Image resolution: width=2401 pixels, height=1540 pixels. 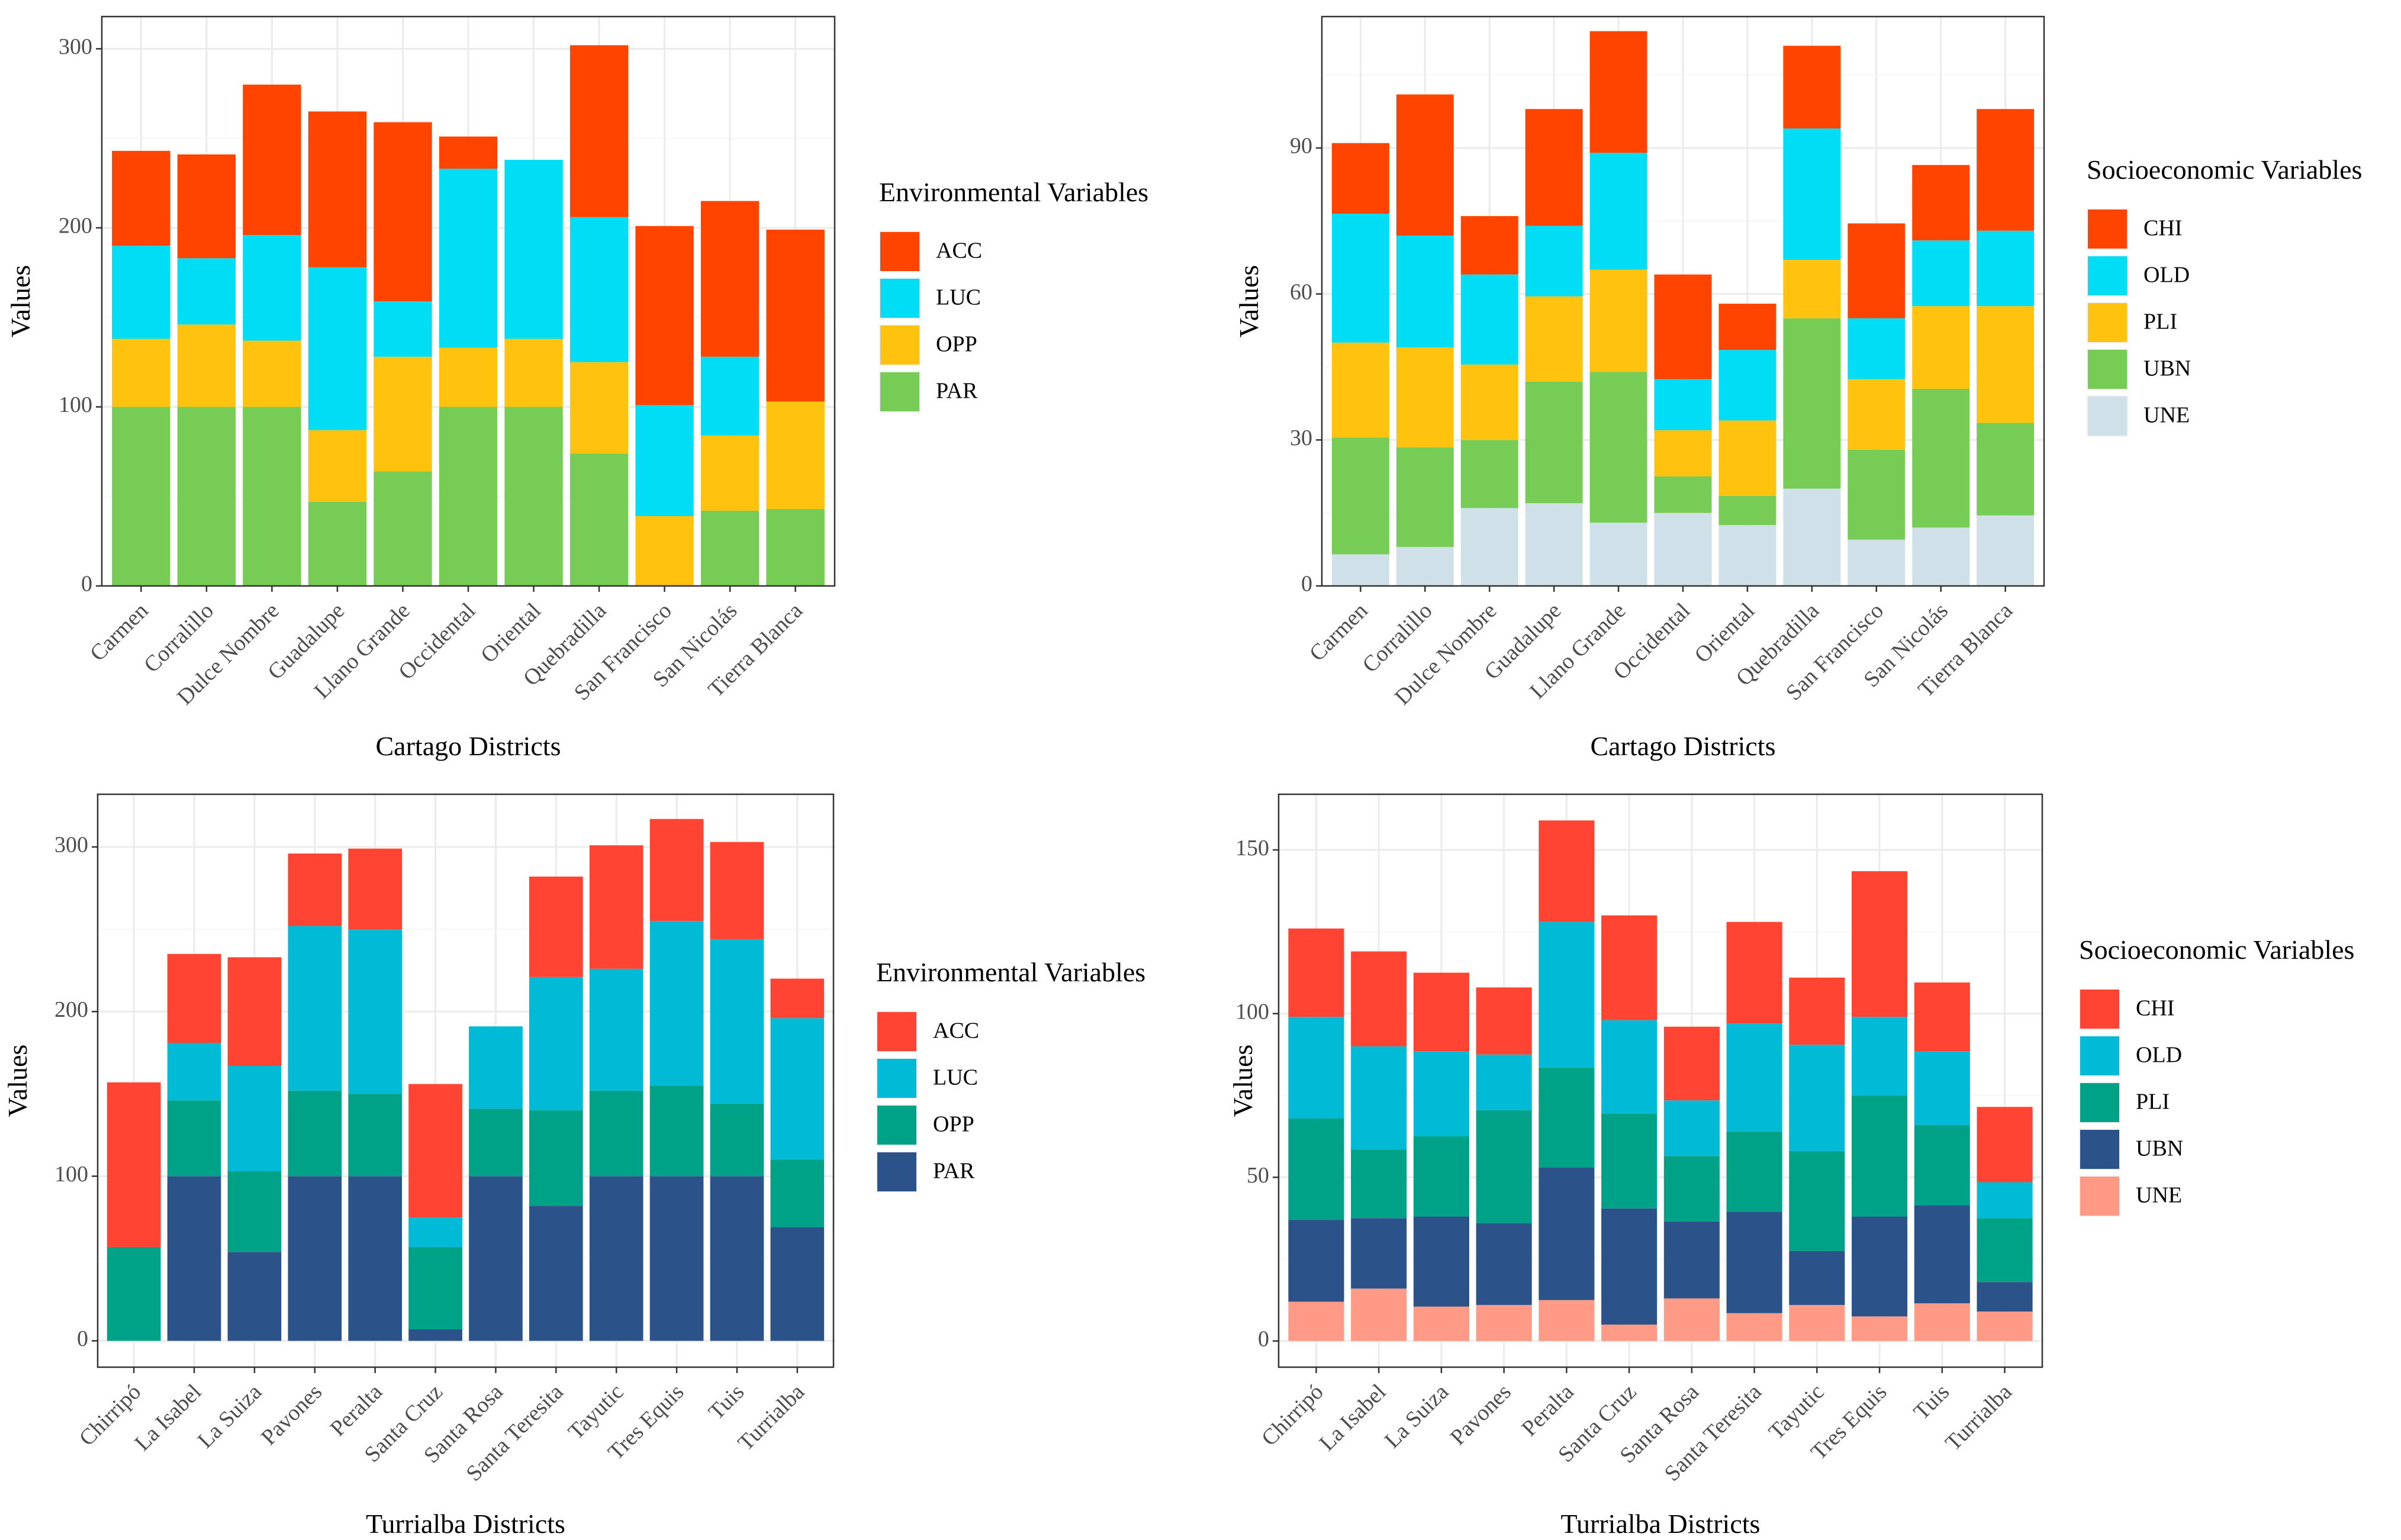 What do you see at coordinates (1013, 295) in the screenshot?
I see `legend: Environmental Variables ACC LUC OPP PAR` at bounding box center [1013, 295].